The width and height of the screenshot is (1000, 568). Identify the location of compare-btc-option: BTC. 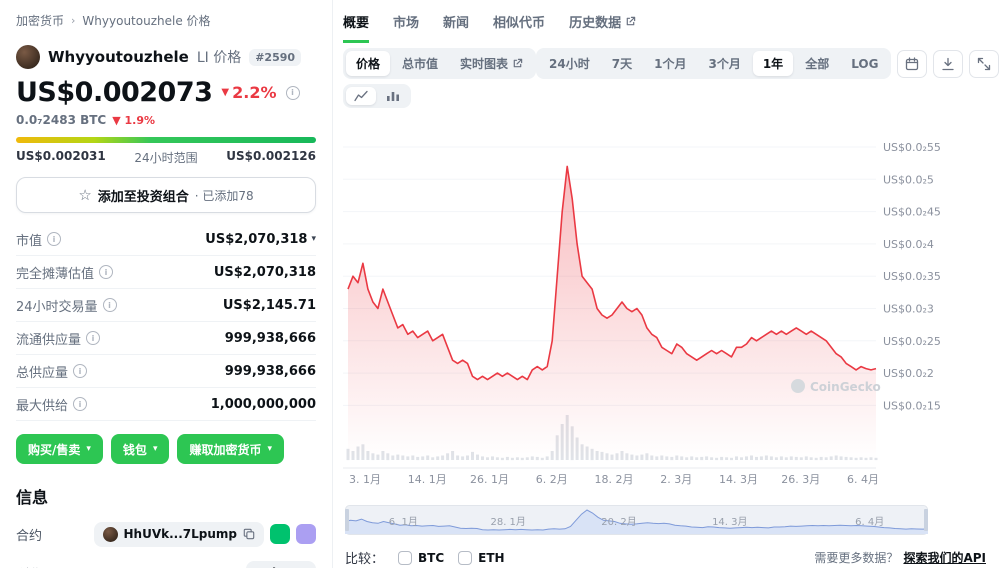
(421, 557).